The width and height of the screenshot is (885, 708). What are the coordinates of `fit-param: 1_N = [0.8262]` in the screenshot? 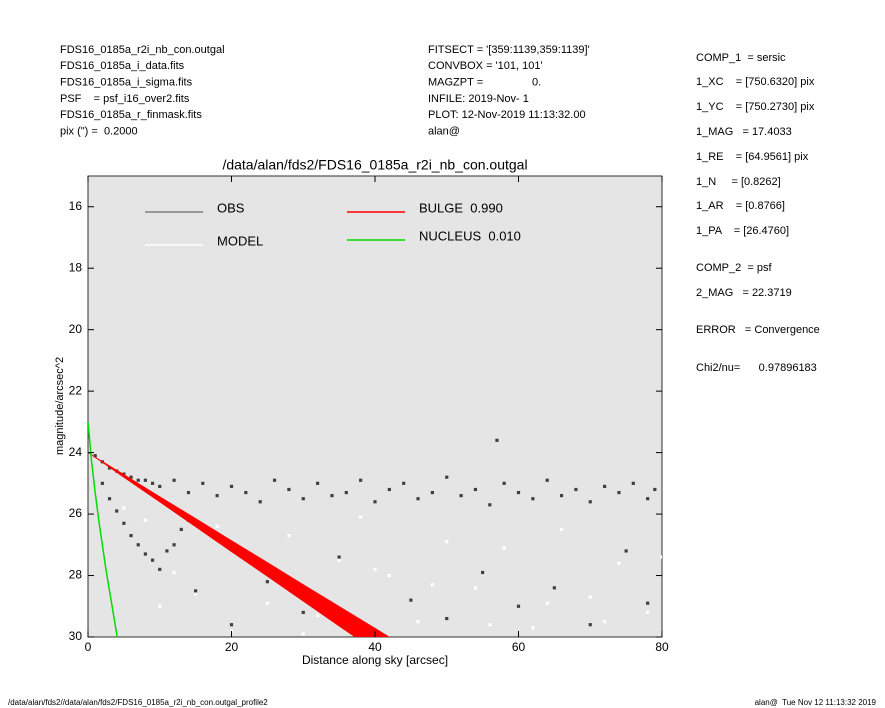 It's located at (738, 182).